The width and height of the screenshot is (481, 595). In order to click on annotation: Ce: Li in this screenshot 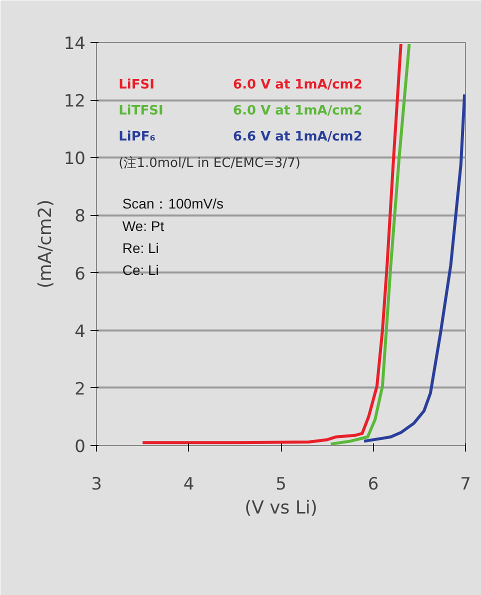, I will do `click(140, 270)`.